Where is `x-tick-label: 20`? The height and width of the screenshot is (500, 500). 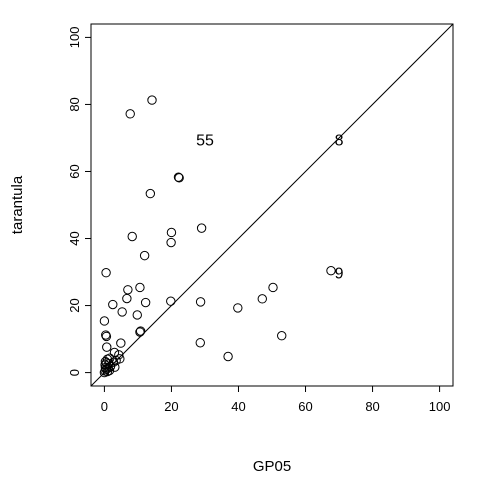
x-tick-label: 20 is located at coordinates (171, 406).